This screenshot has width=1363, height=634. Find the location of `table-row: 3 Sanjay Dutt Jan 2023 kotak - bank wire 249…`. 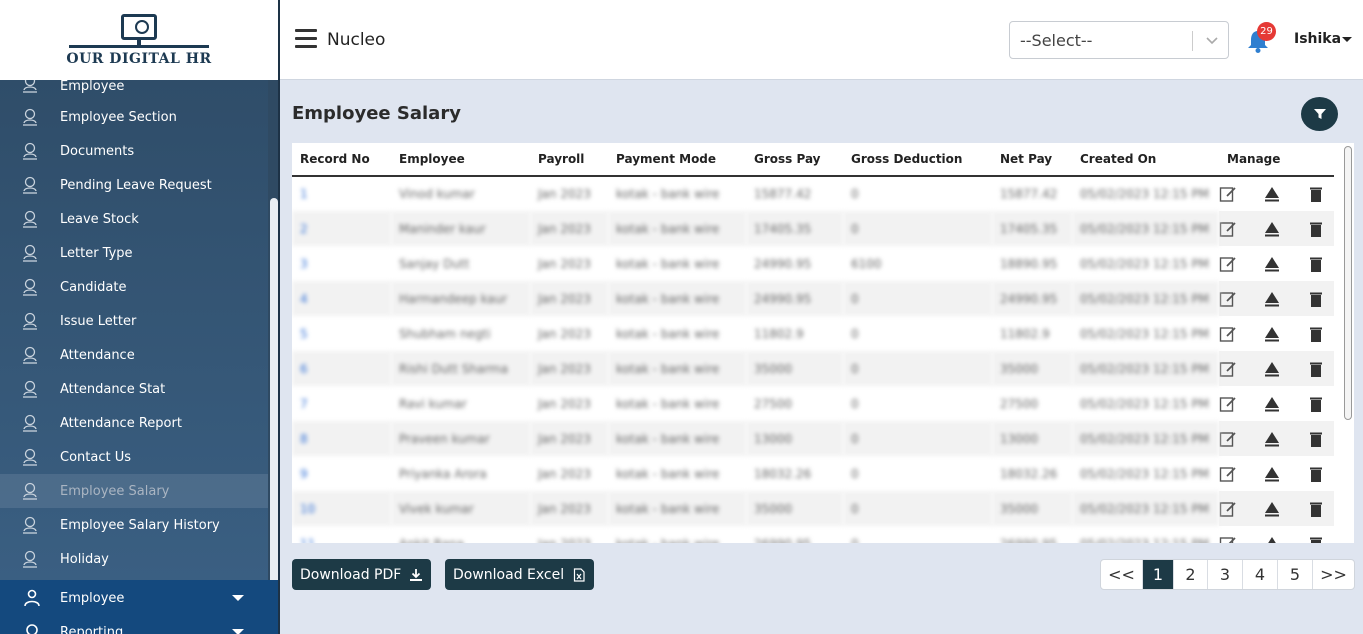

table-row: 3 Sanjay Dutt Jan 2023 kotak - bank wire 249… is located at coordinates (813, 263).